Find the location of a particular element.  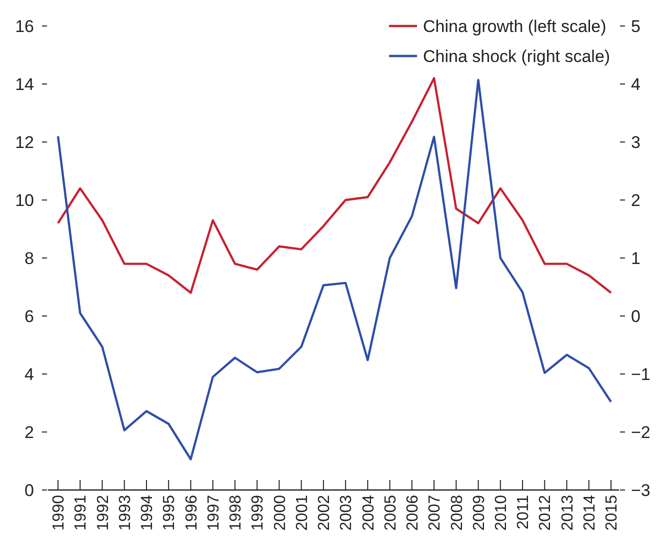

x-tick-label: 1994 is located at coordinates (147, 512).